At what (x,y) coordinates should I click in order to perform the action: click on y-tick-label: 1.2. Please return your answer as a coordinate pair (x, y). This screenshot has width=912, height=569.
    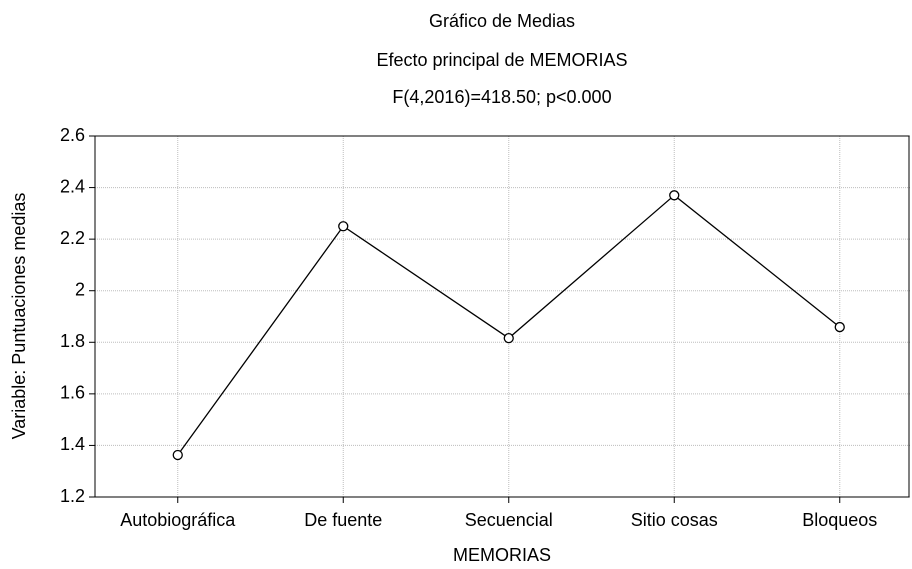
    Looking at the image, I should click on (72, 496).